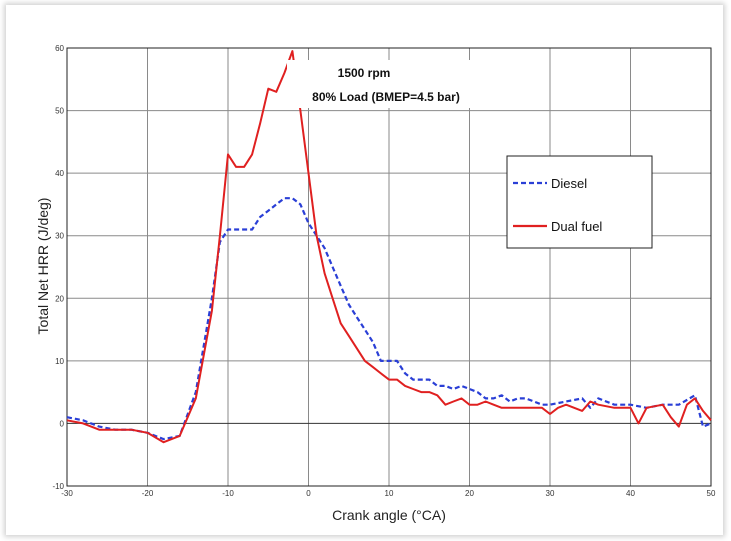  Describe the element at coordinates (711, 493) in the screenshot. I see `x-tick-label: 50` at that location.